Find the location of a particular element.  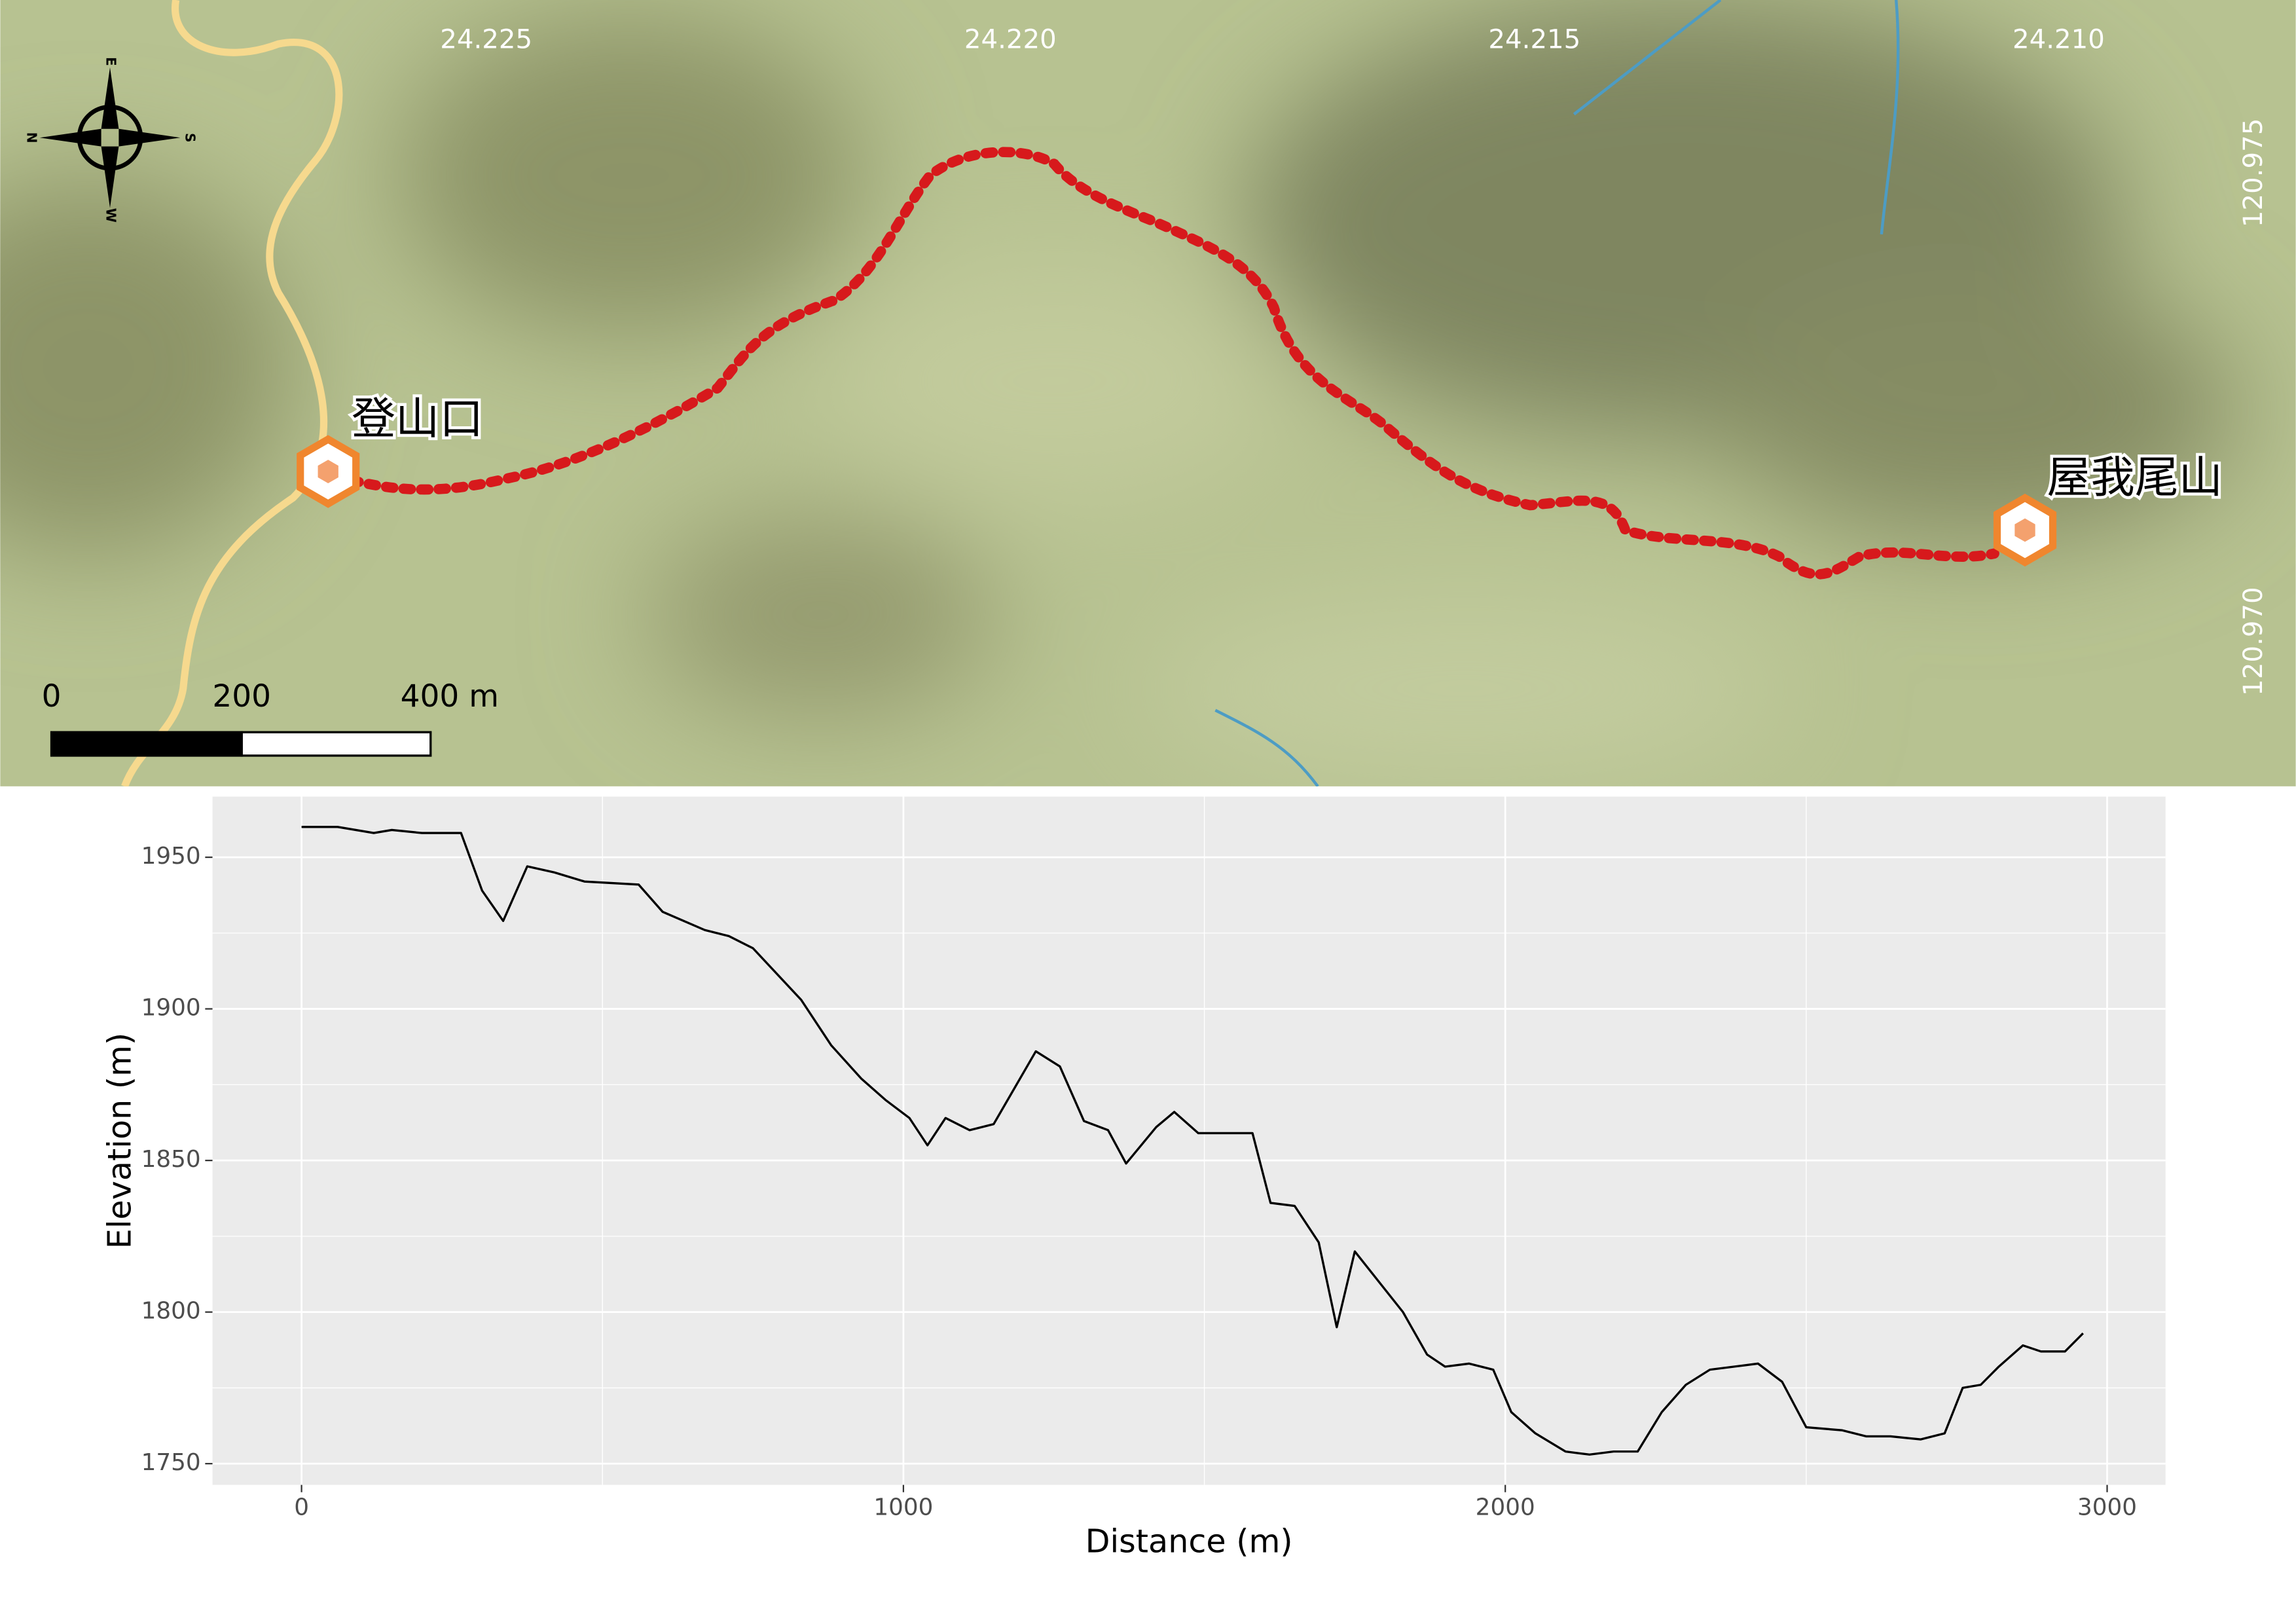

map-tick-label: 24.210 is located at coordinates (2059, 40).